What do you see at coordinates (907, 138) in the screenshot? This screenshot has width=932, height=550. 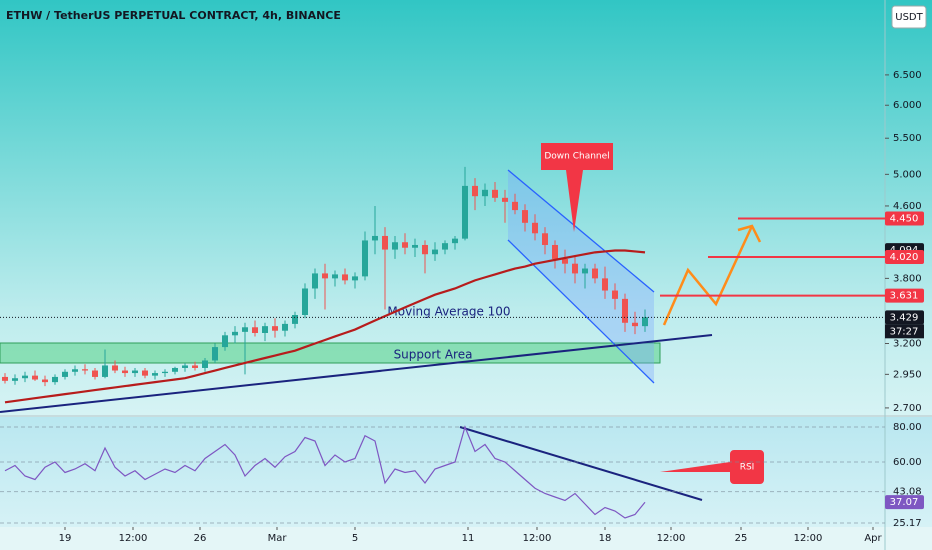 I see `y-tick-label: 5.500` at bounding box center [907, 138].